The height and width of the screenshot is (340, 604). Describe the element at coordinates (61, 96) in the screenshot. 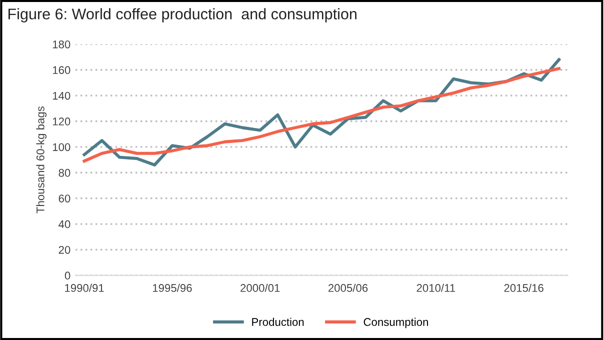

I see `y-tick-label: 140` at that location.